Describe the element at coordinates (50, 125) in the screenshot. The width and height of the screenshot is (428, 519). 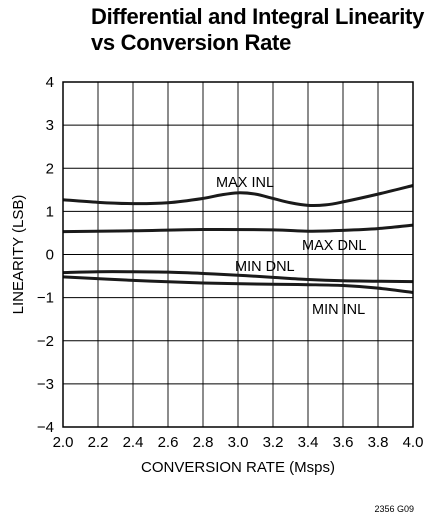
I see `y-tick-label: 3` at that location.